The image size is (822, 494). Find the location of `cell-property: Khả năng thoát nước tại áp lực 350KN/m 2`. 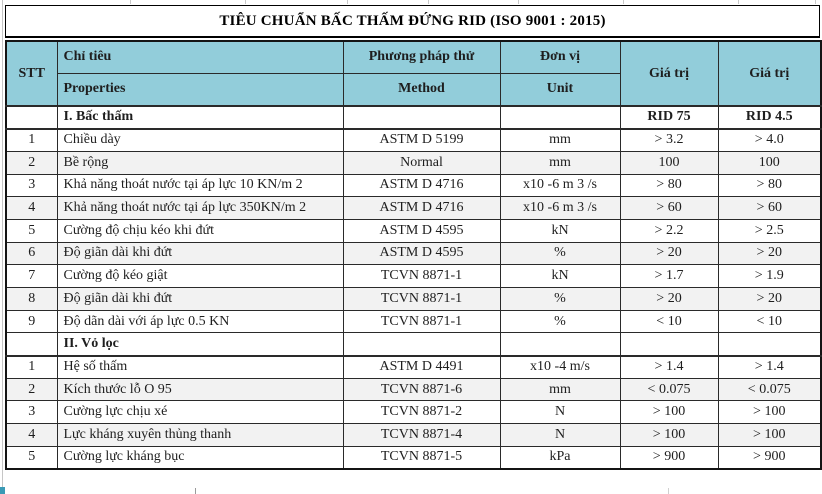

cell-property: Khả năng thoát nước tại áp lực 350KN/m 2 is located at coordinates (200, 208).